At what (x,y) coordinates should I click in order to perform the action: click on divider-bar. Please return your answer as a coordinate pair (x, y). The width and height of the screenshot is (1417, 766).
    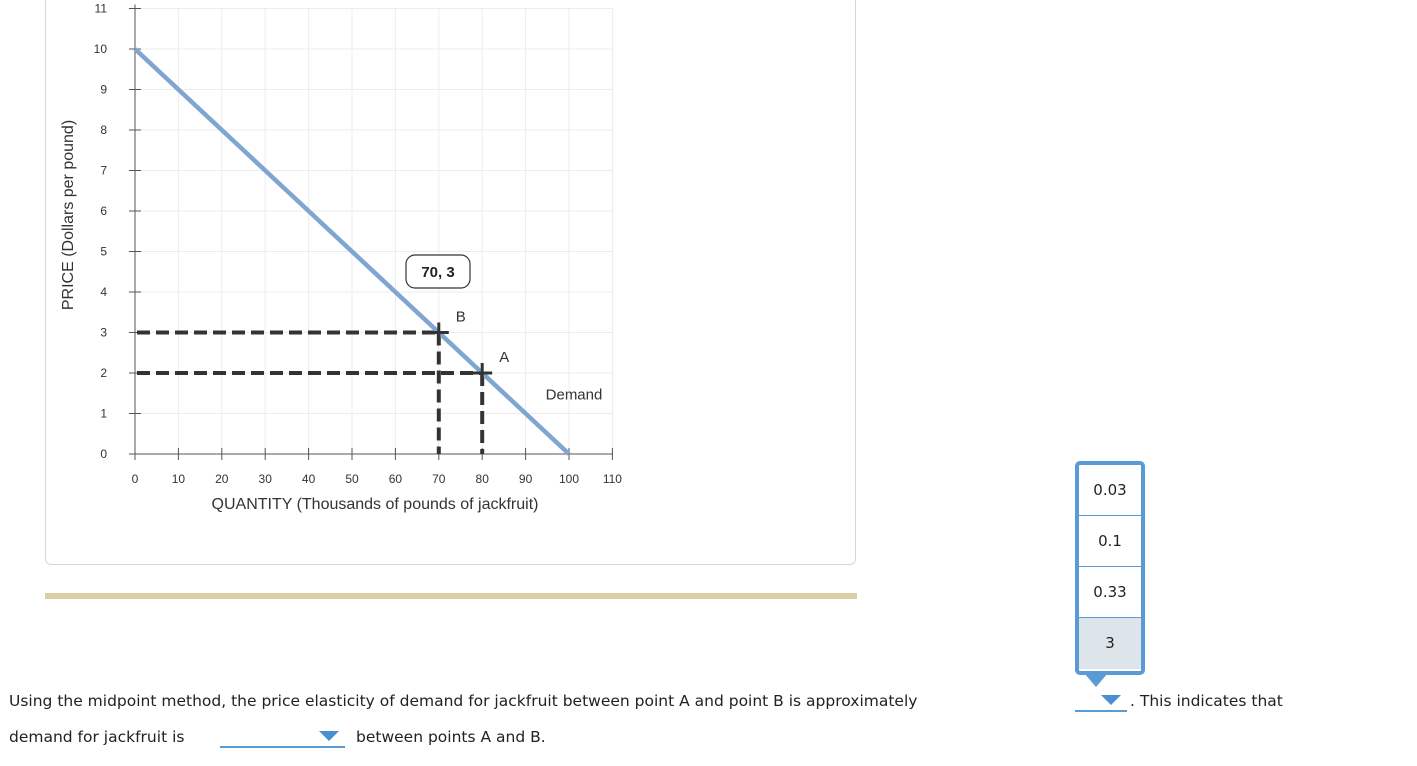
    Looking at the image, I should click on (451, 596).